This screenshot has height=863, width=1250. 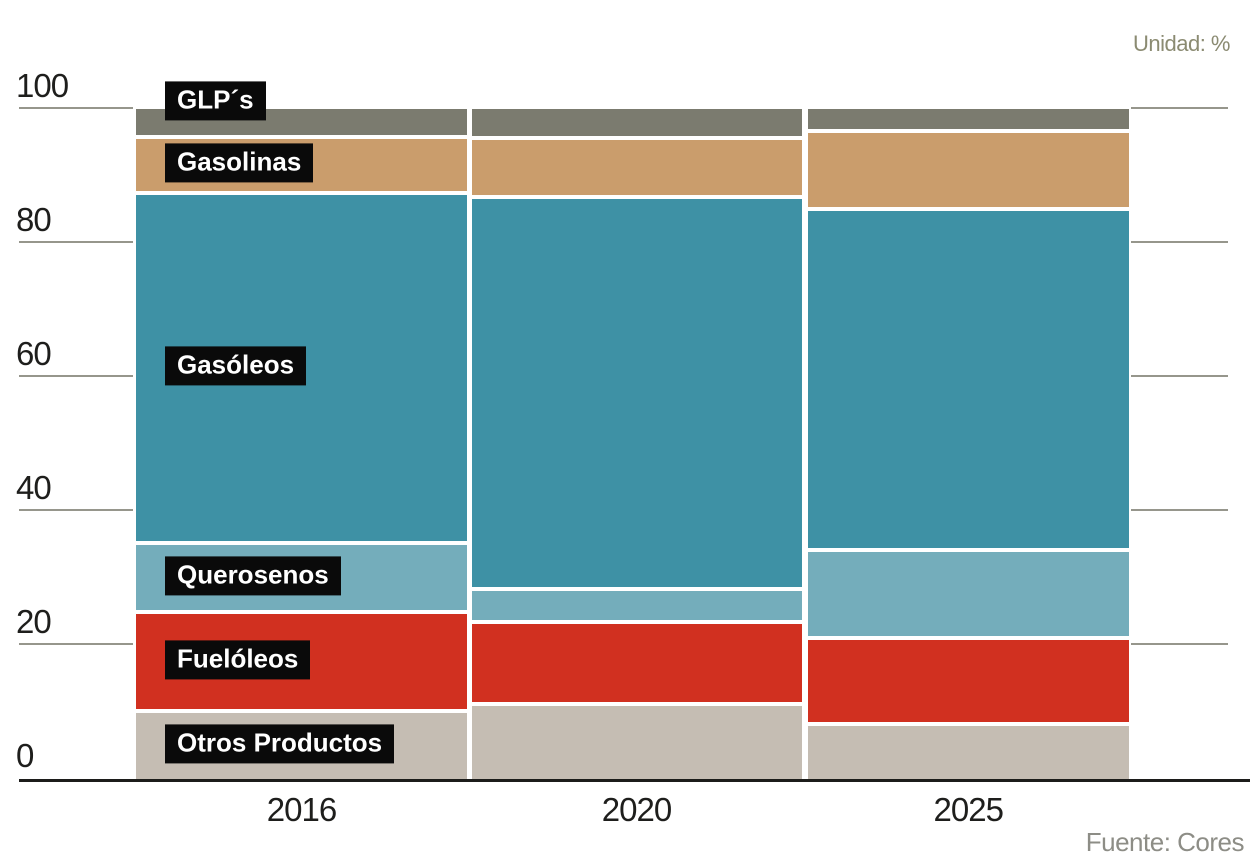 I want to click on series-label: Gasóleos, so click(x=236, y=366).